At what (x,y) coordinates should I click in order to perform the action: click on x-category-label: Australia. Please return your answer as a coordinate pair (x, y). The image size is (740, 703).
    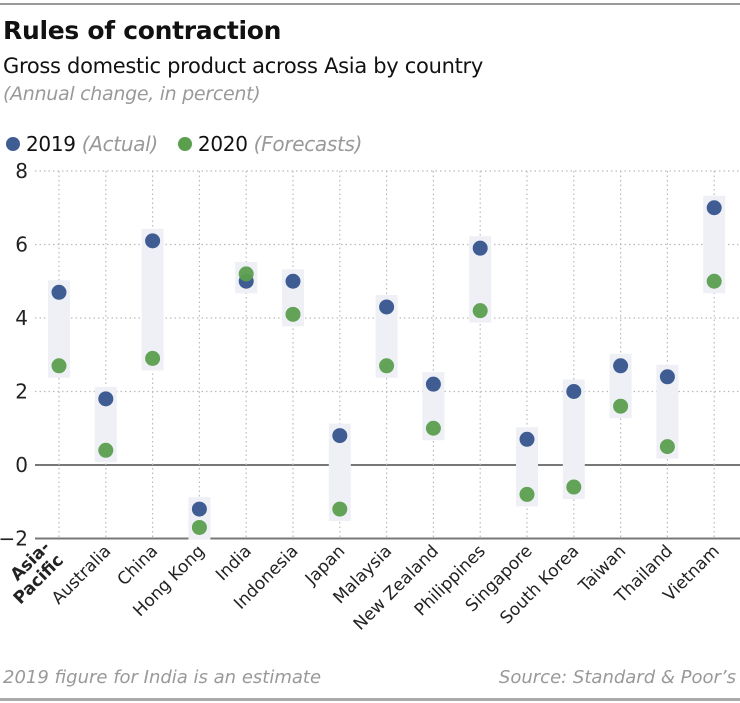
    Looking at the image, I should click on (81, 574).